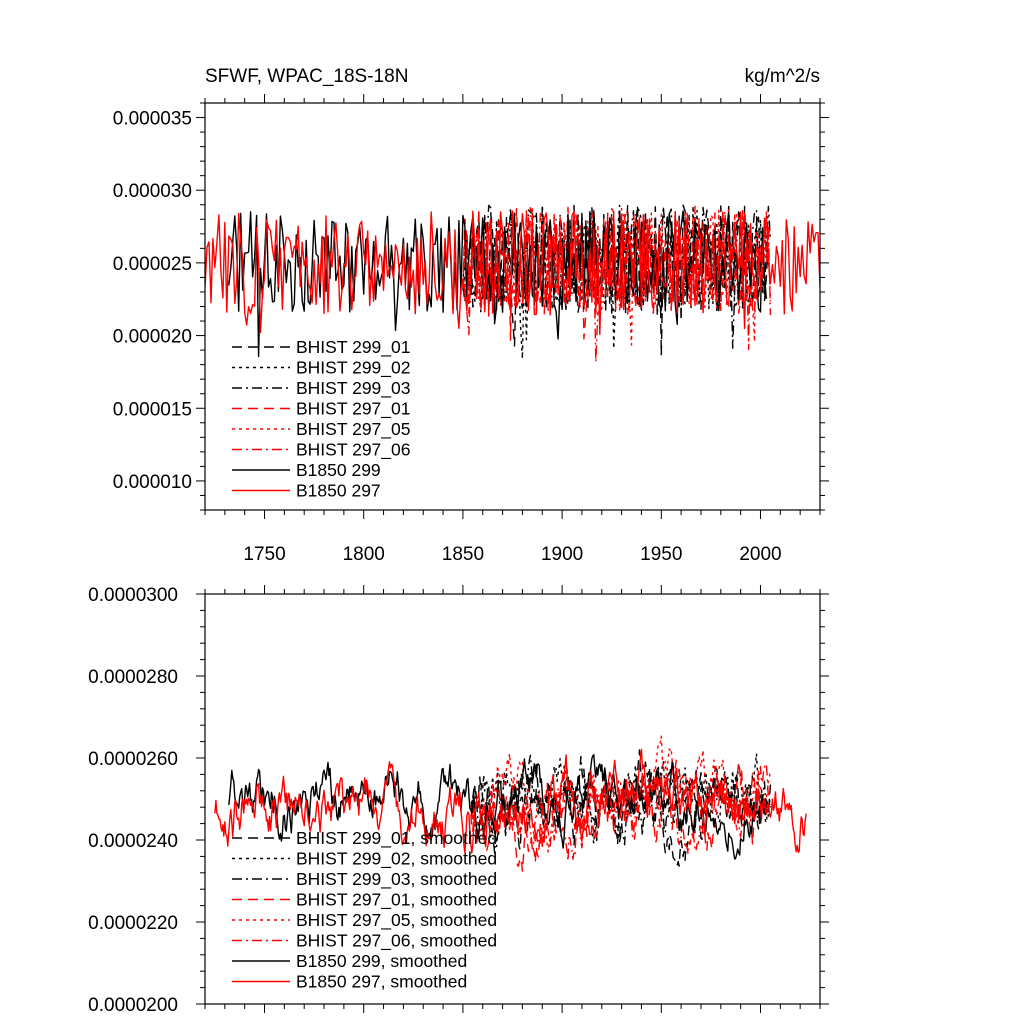 The height and width of the screenshot is (1024, 1024). Describe the element at coordinates (353, 347) in the screenshot. I see `legend-label: BHIST 299_01` at that location.